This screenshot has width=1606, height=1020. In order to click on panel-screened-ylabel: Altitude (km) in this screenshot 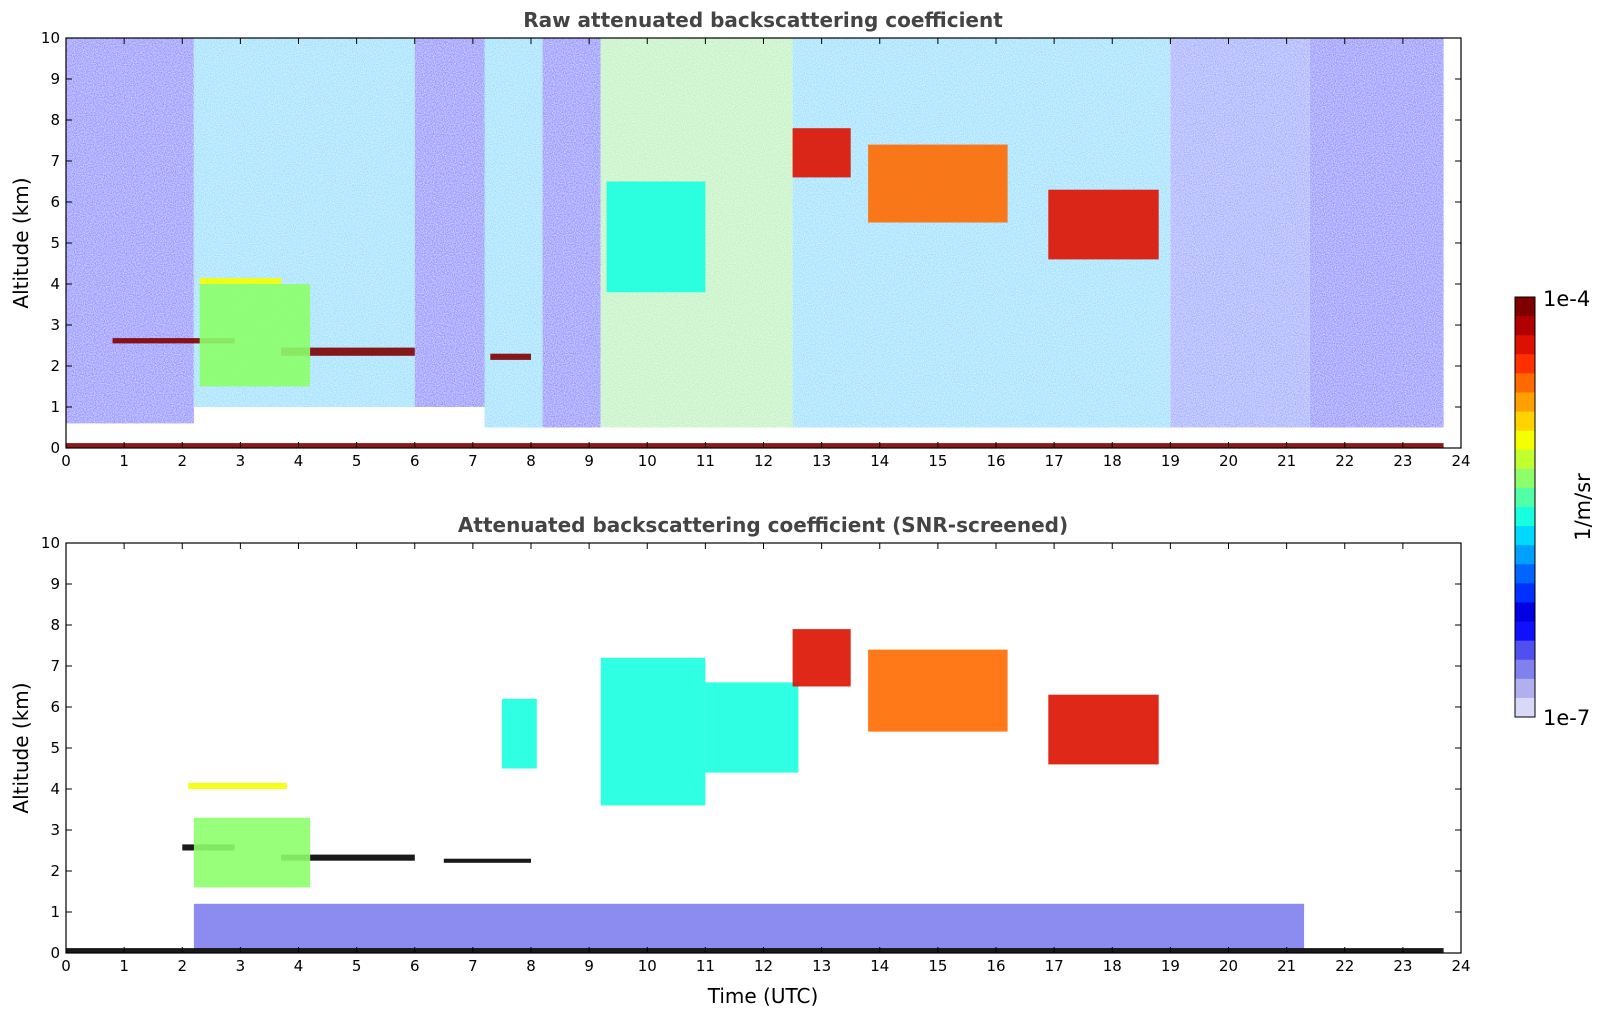, I will do `click(21, 747)`.